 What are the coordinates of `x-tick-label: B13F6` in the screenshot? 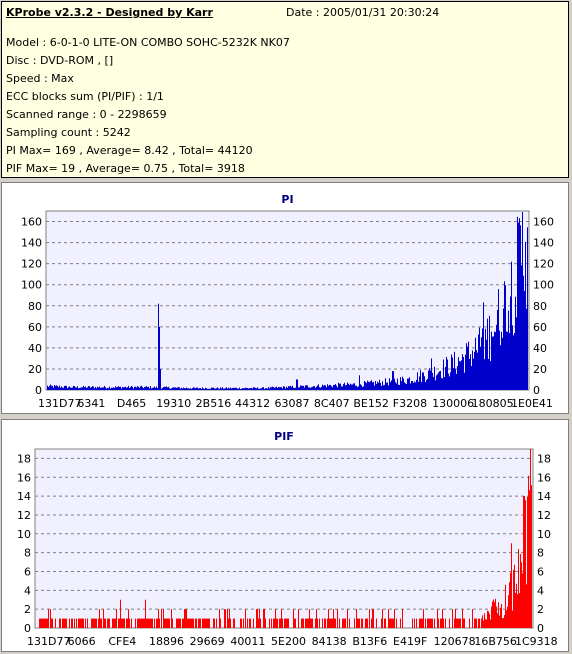 It's located at (369, 641).